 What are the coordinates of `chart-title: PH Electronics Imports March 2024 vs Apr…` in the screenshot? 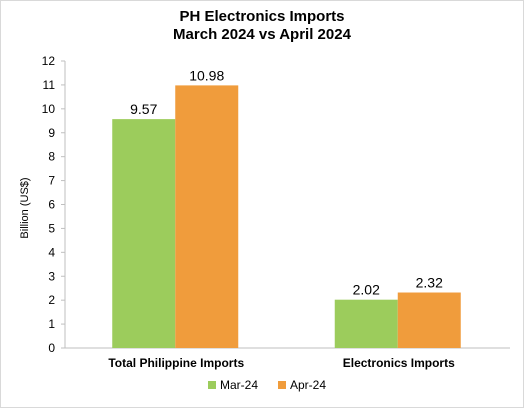 It's located at (262, 26).